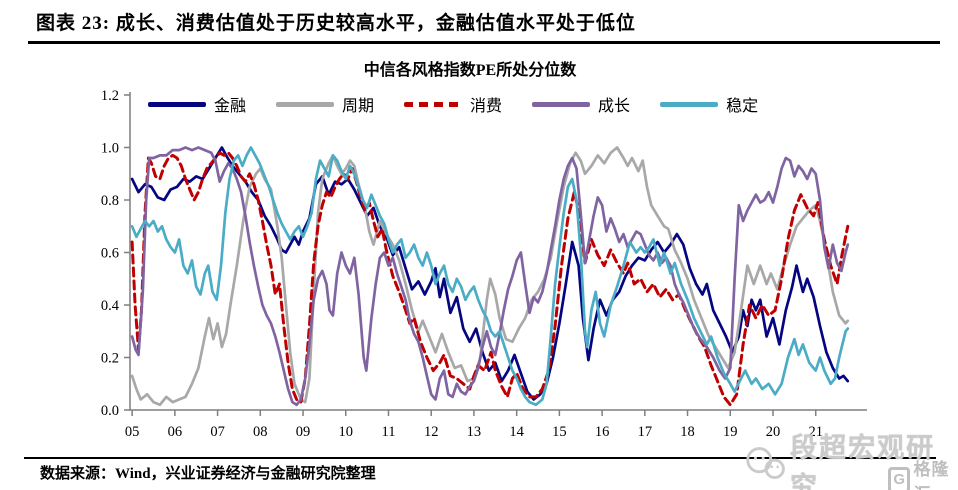 The image size is (958, 490). I want to click on y-tick-label: 0.4, so click(110, 306).